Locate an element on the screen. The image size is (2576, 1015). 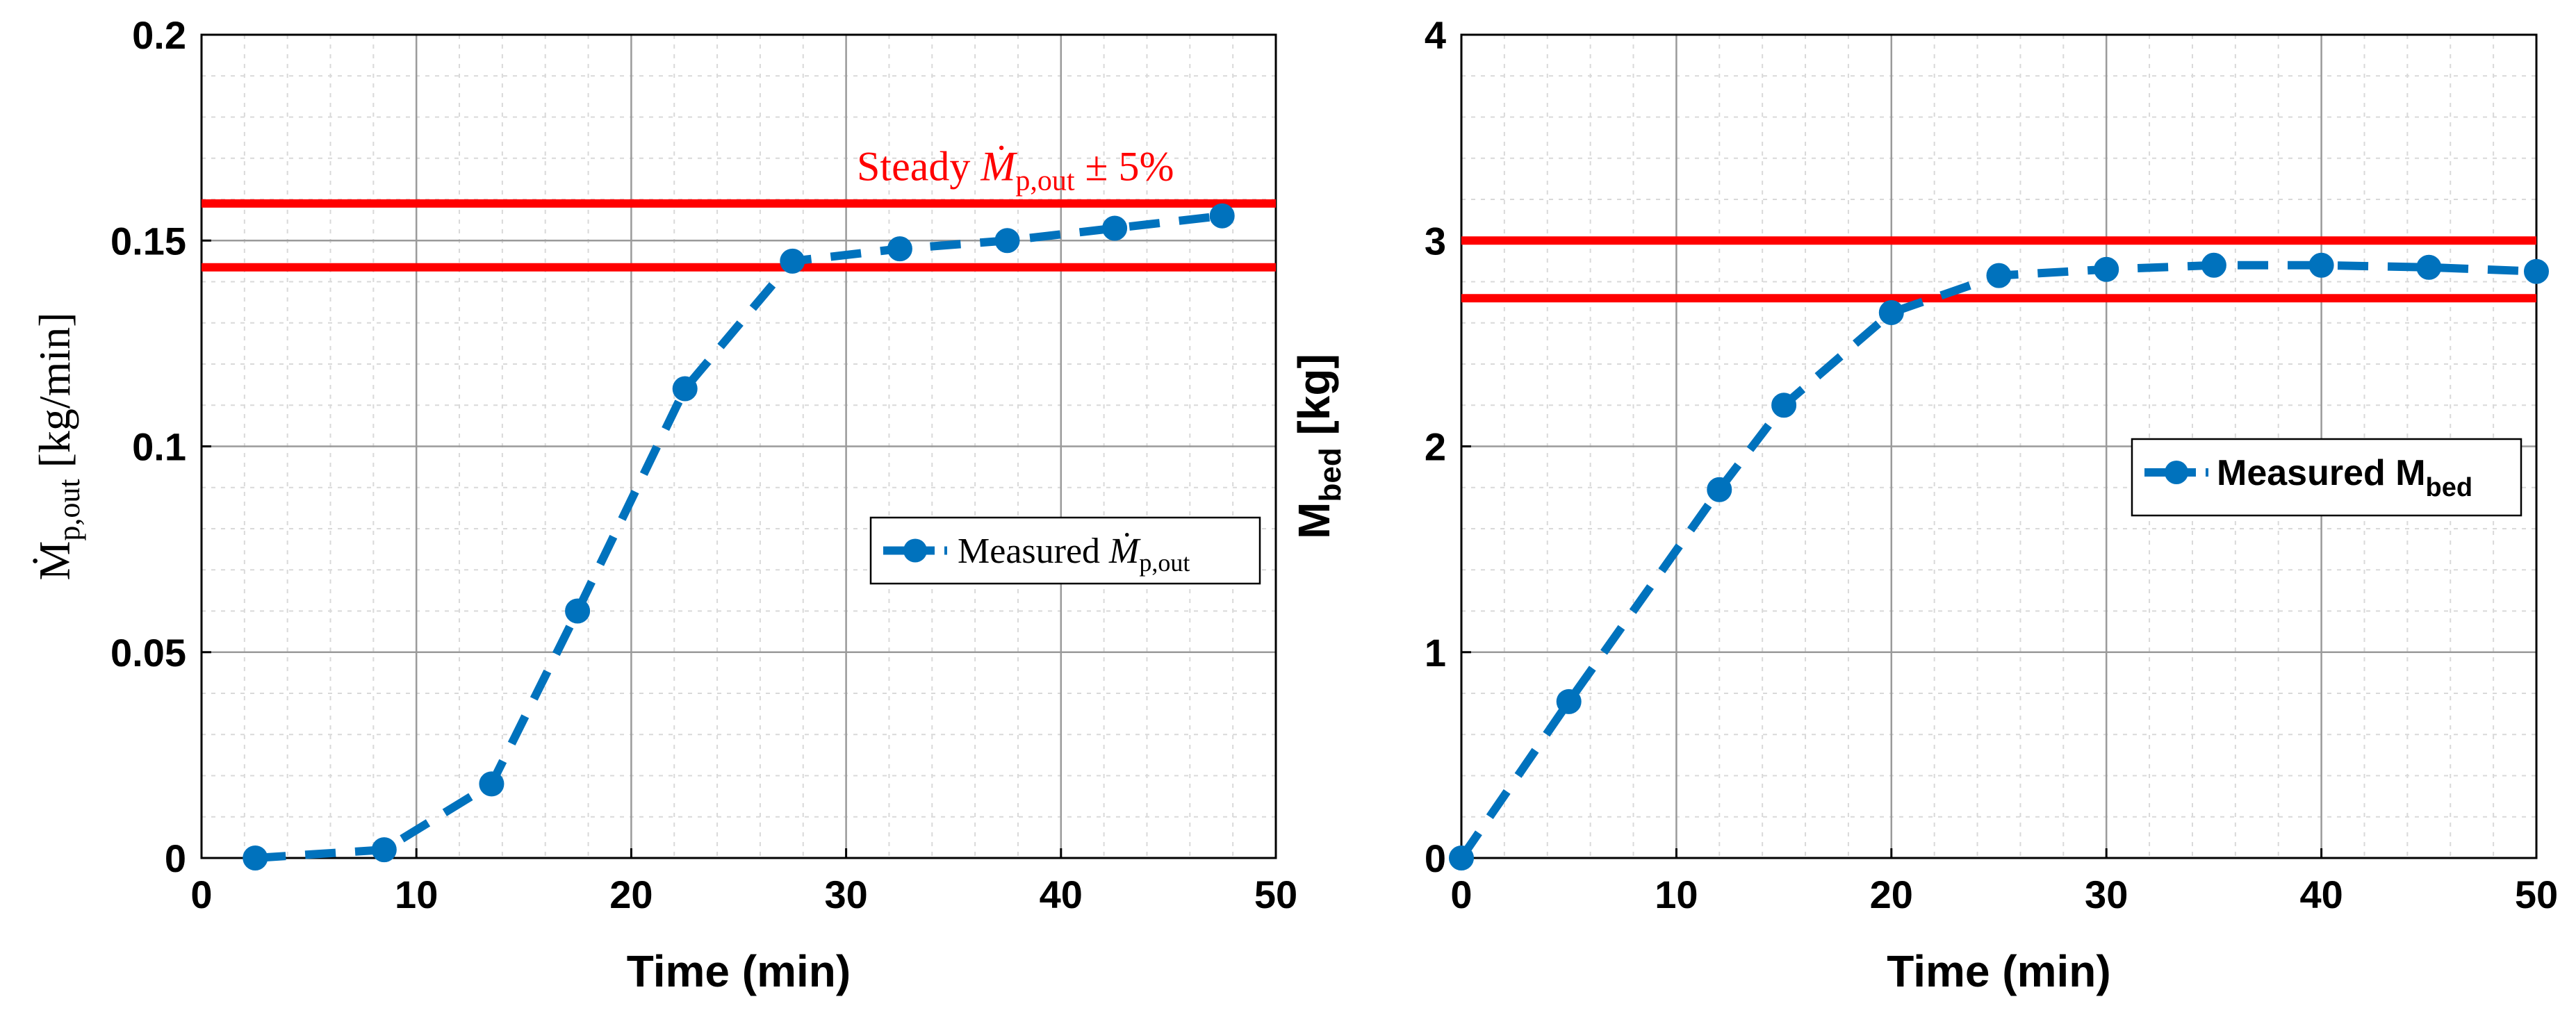
annotation-subscript: p,out is located at coordinates (1045, 181).